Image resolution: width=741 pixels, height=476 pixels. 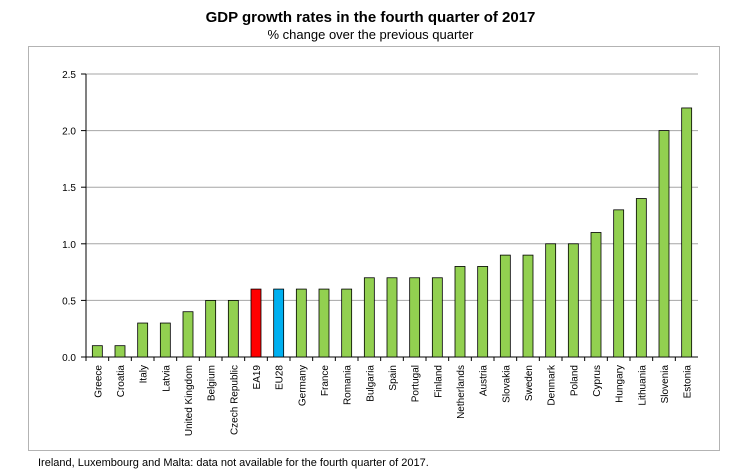 What do you see at coordinates (552, 385) in the screenshot?
I see `x-tick-label: Denmark` at bounding box center [552, 385].